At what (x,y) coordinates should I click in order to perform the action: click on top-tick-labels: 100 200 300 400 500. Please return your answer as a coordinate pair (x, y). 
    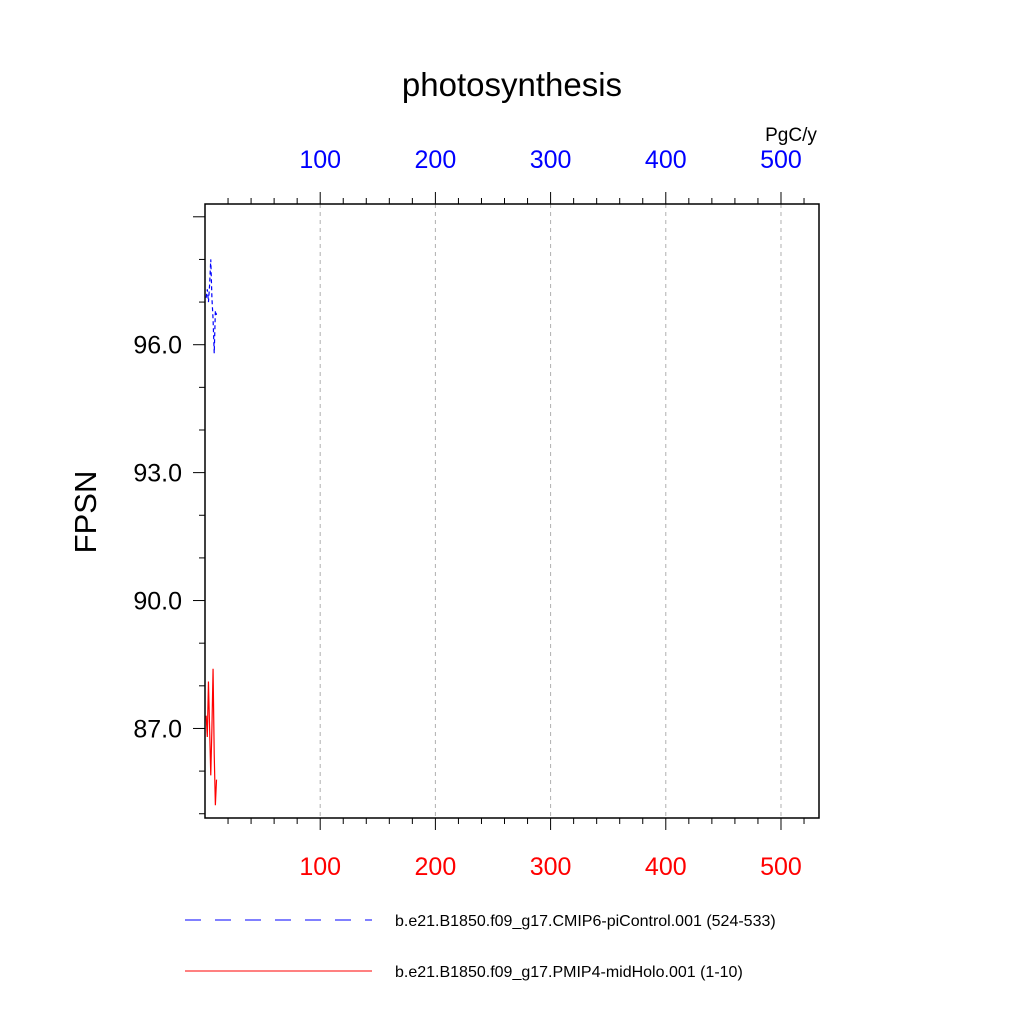
    Looking at the image, I should click on (550, 160).